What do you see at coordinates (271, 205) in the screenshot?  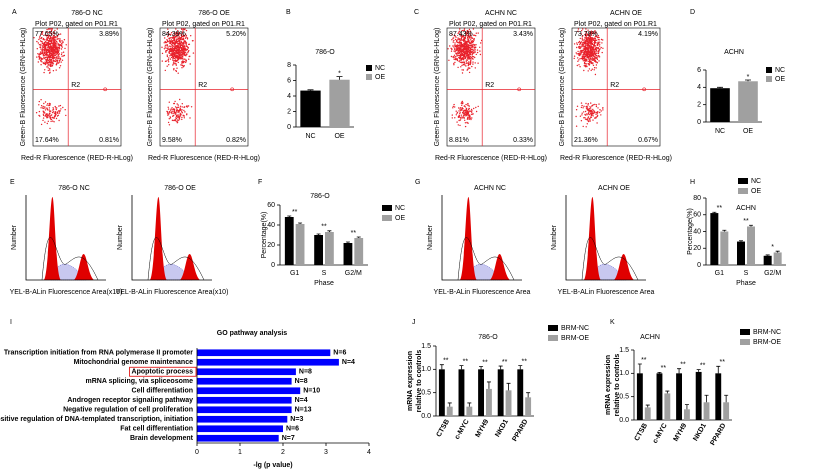 I see `y-tick-label: 60` at bounding box center [271, 205].